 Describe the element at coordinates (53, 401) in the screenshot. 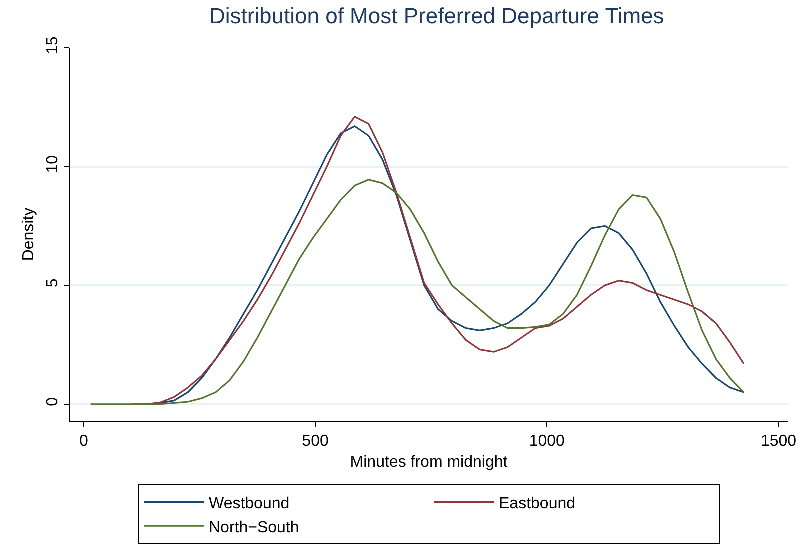

I see `y-tick-label: 0` at that location.